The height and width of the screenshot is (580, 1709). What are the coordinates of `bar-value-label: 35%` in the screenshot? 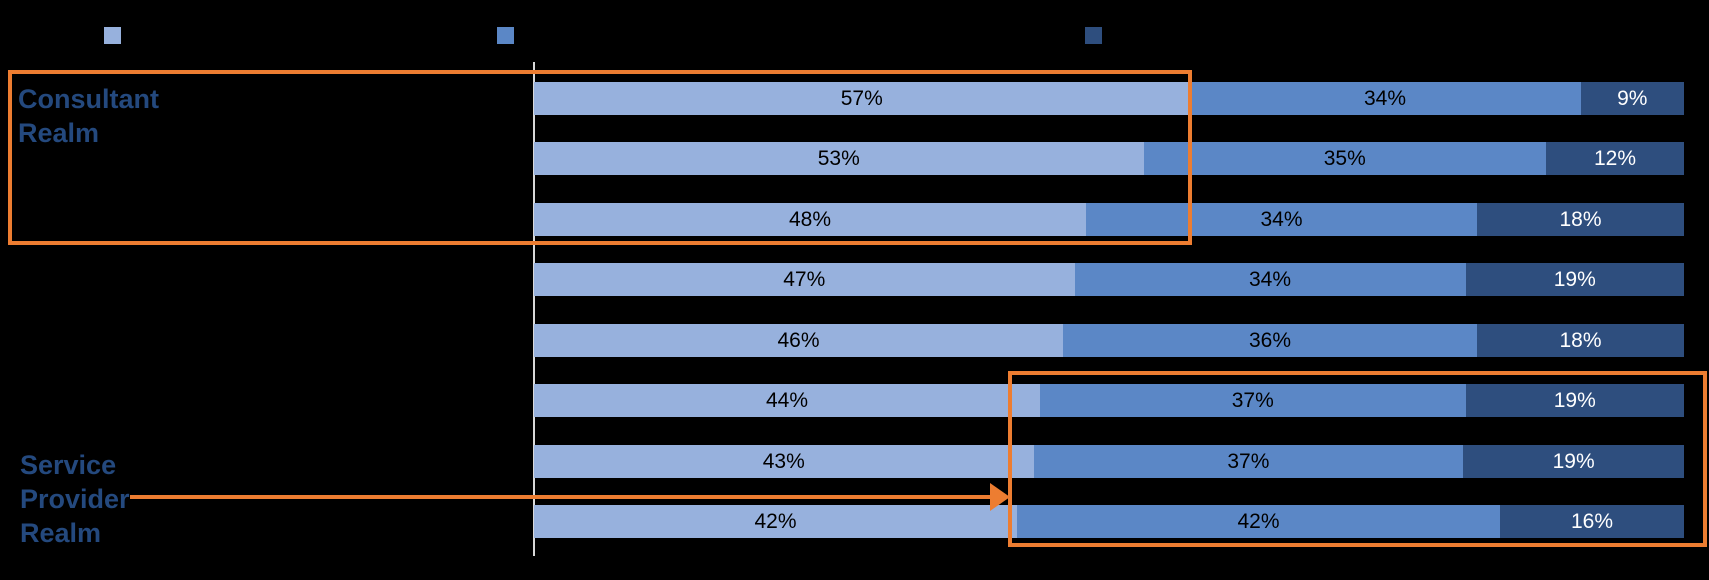 It's located at (1344, 158).